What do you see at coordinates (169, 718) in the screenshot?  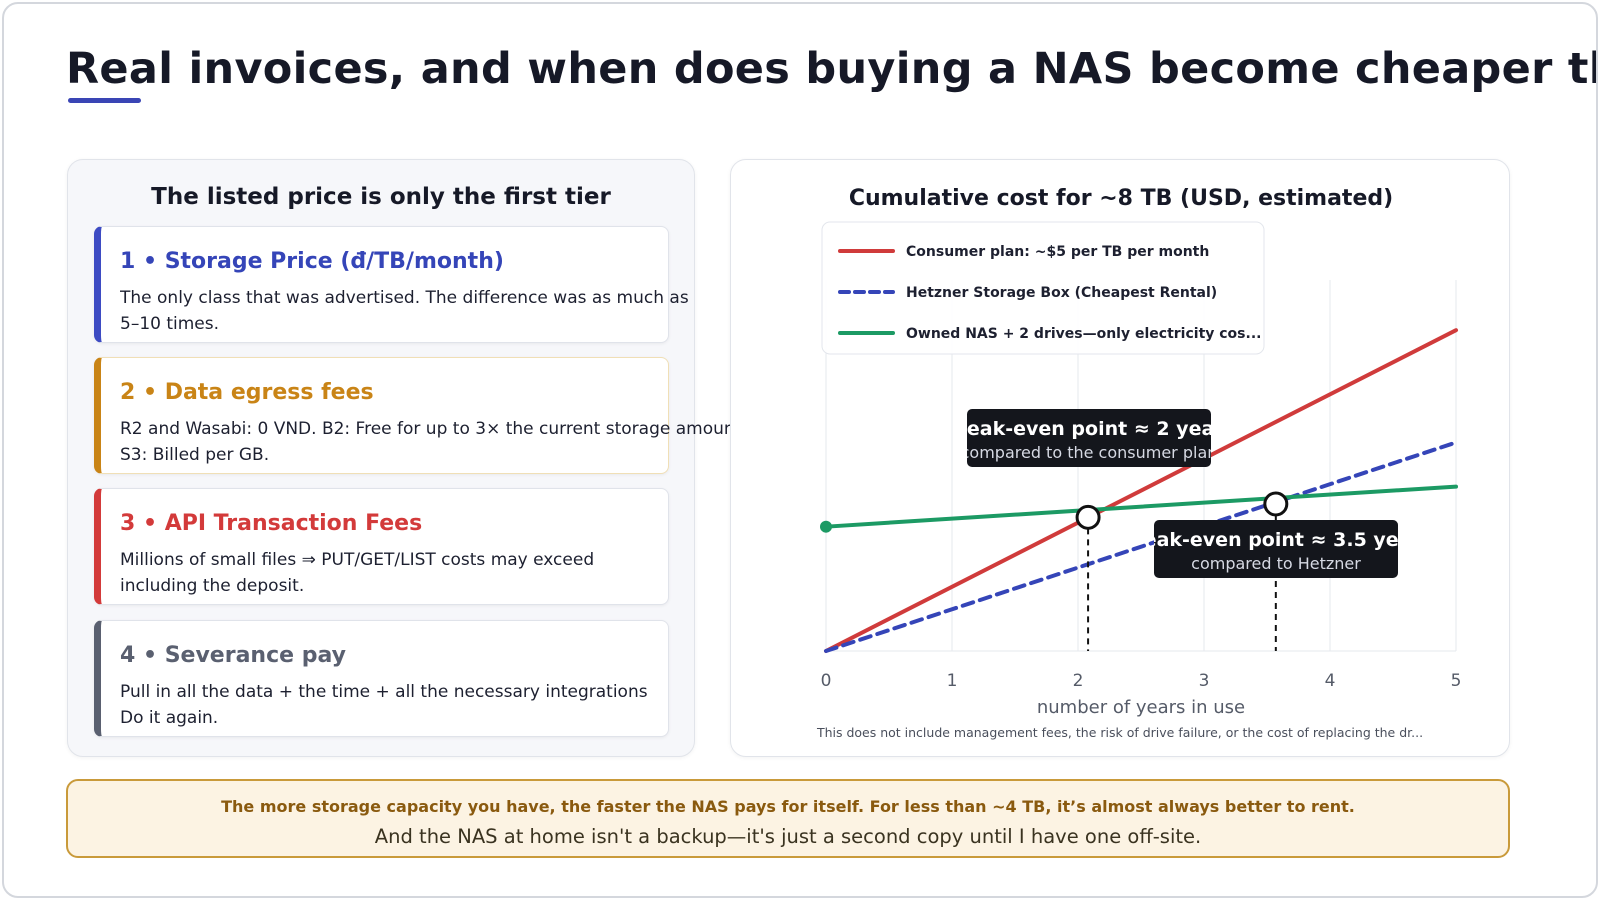 I see `card-line: Do it again.` at bounding box center [169, 718].